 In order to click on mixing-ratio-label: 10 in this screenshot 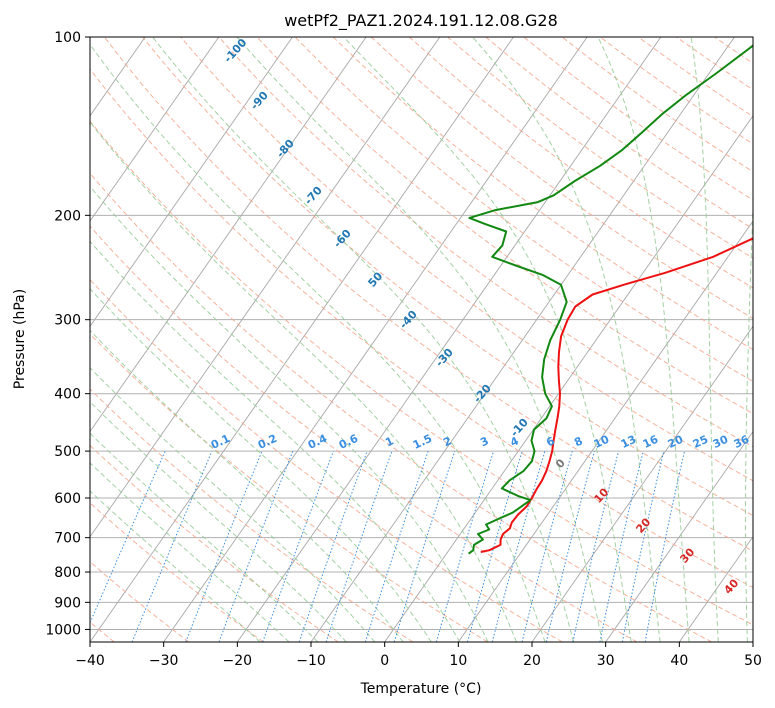, I will do `click(602, 442)`.